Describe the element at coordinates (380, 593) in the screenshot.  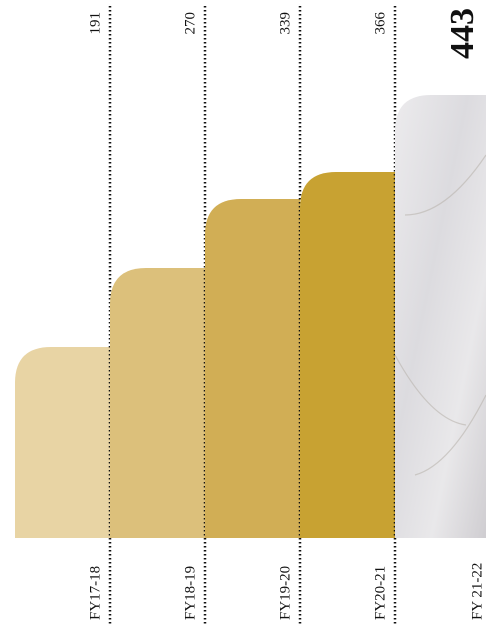
I see `category-label: FY20-21` at that location.